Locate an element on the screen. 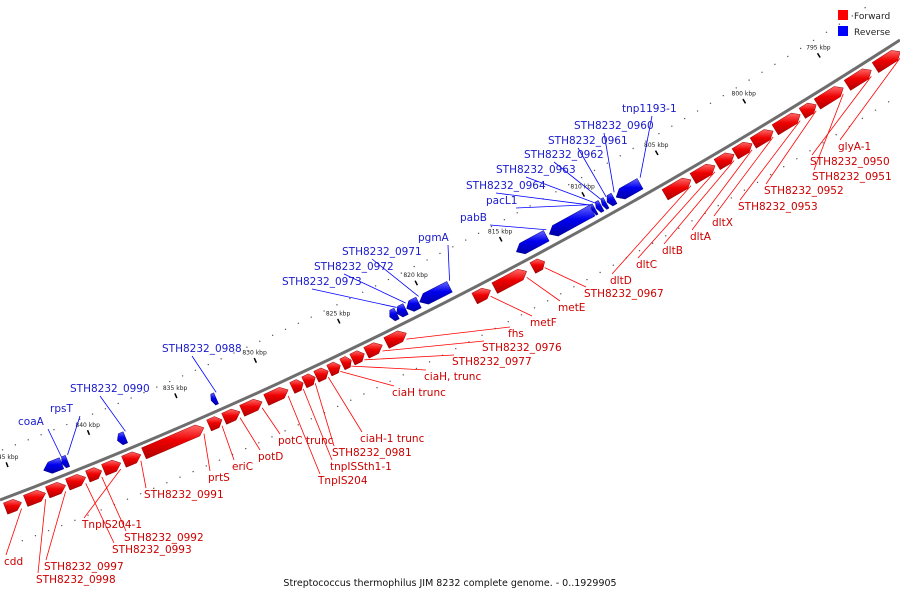 The width and height of the screenshot is (900, 600). gene-arrow-prts is located at coordinates (173, 442).